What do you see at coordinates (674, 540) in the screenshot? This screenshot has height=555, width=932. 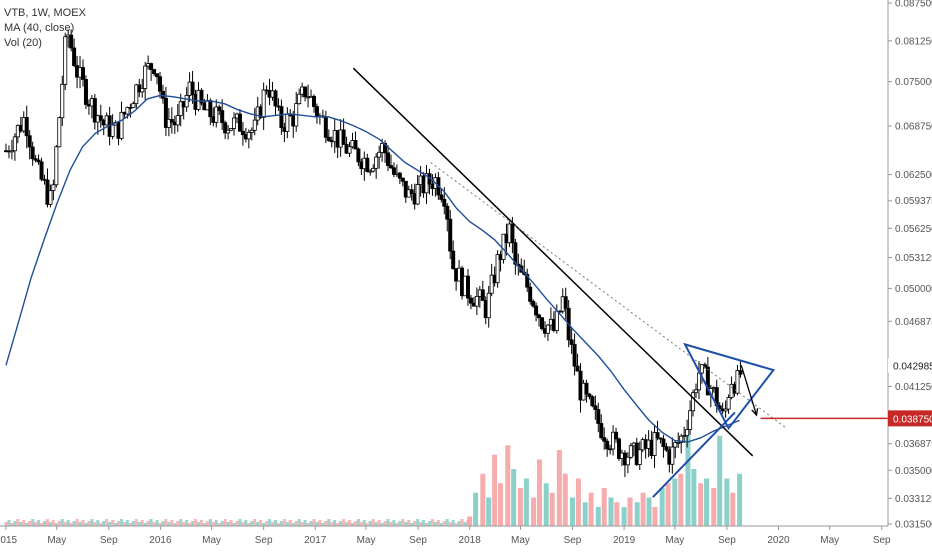 I see `x-tick-label: May` at bounding box center [674, 540].